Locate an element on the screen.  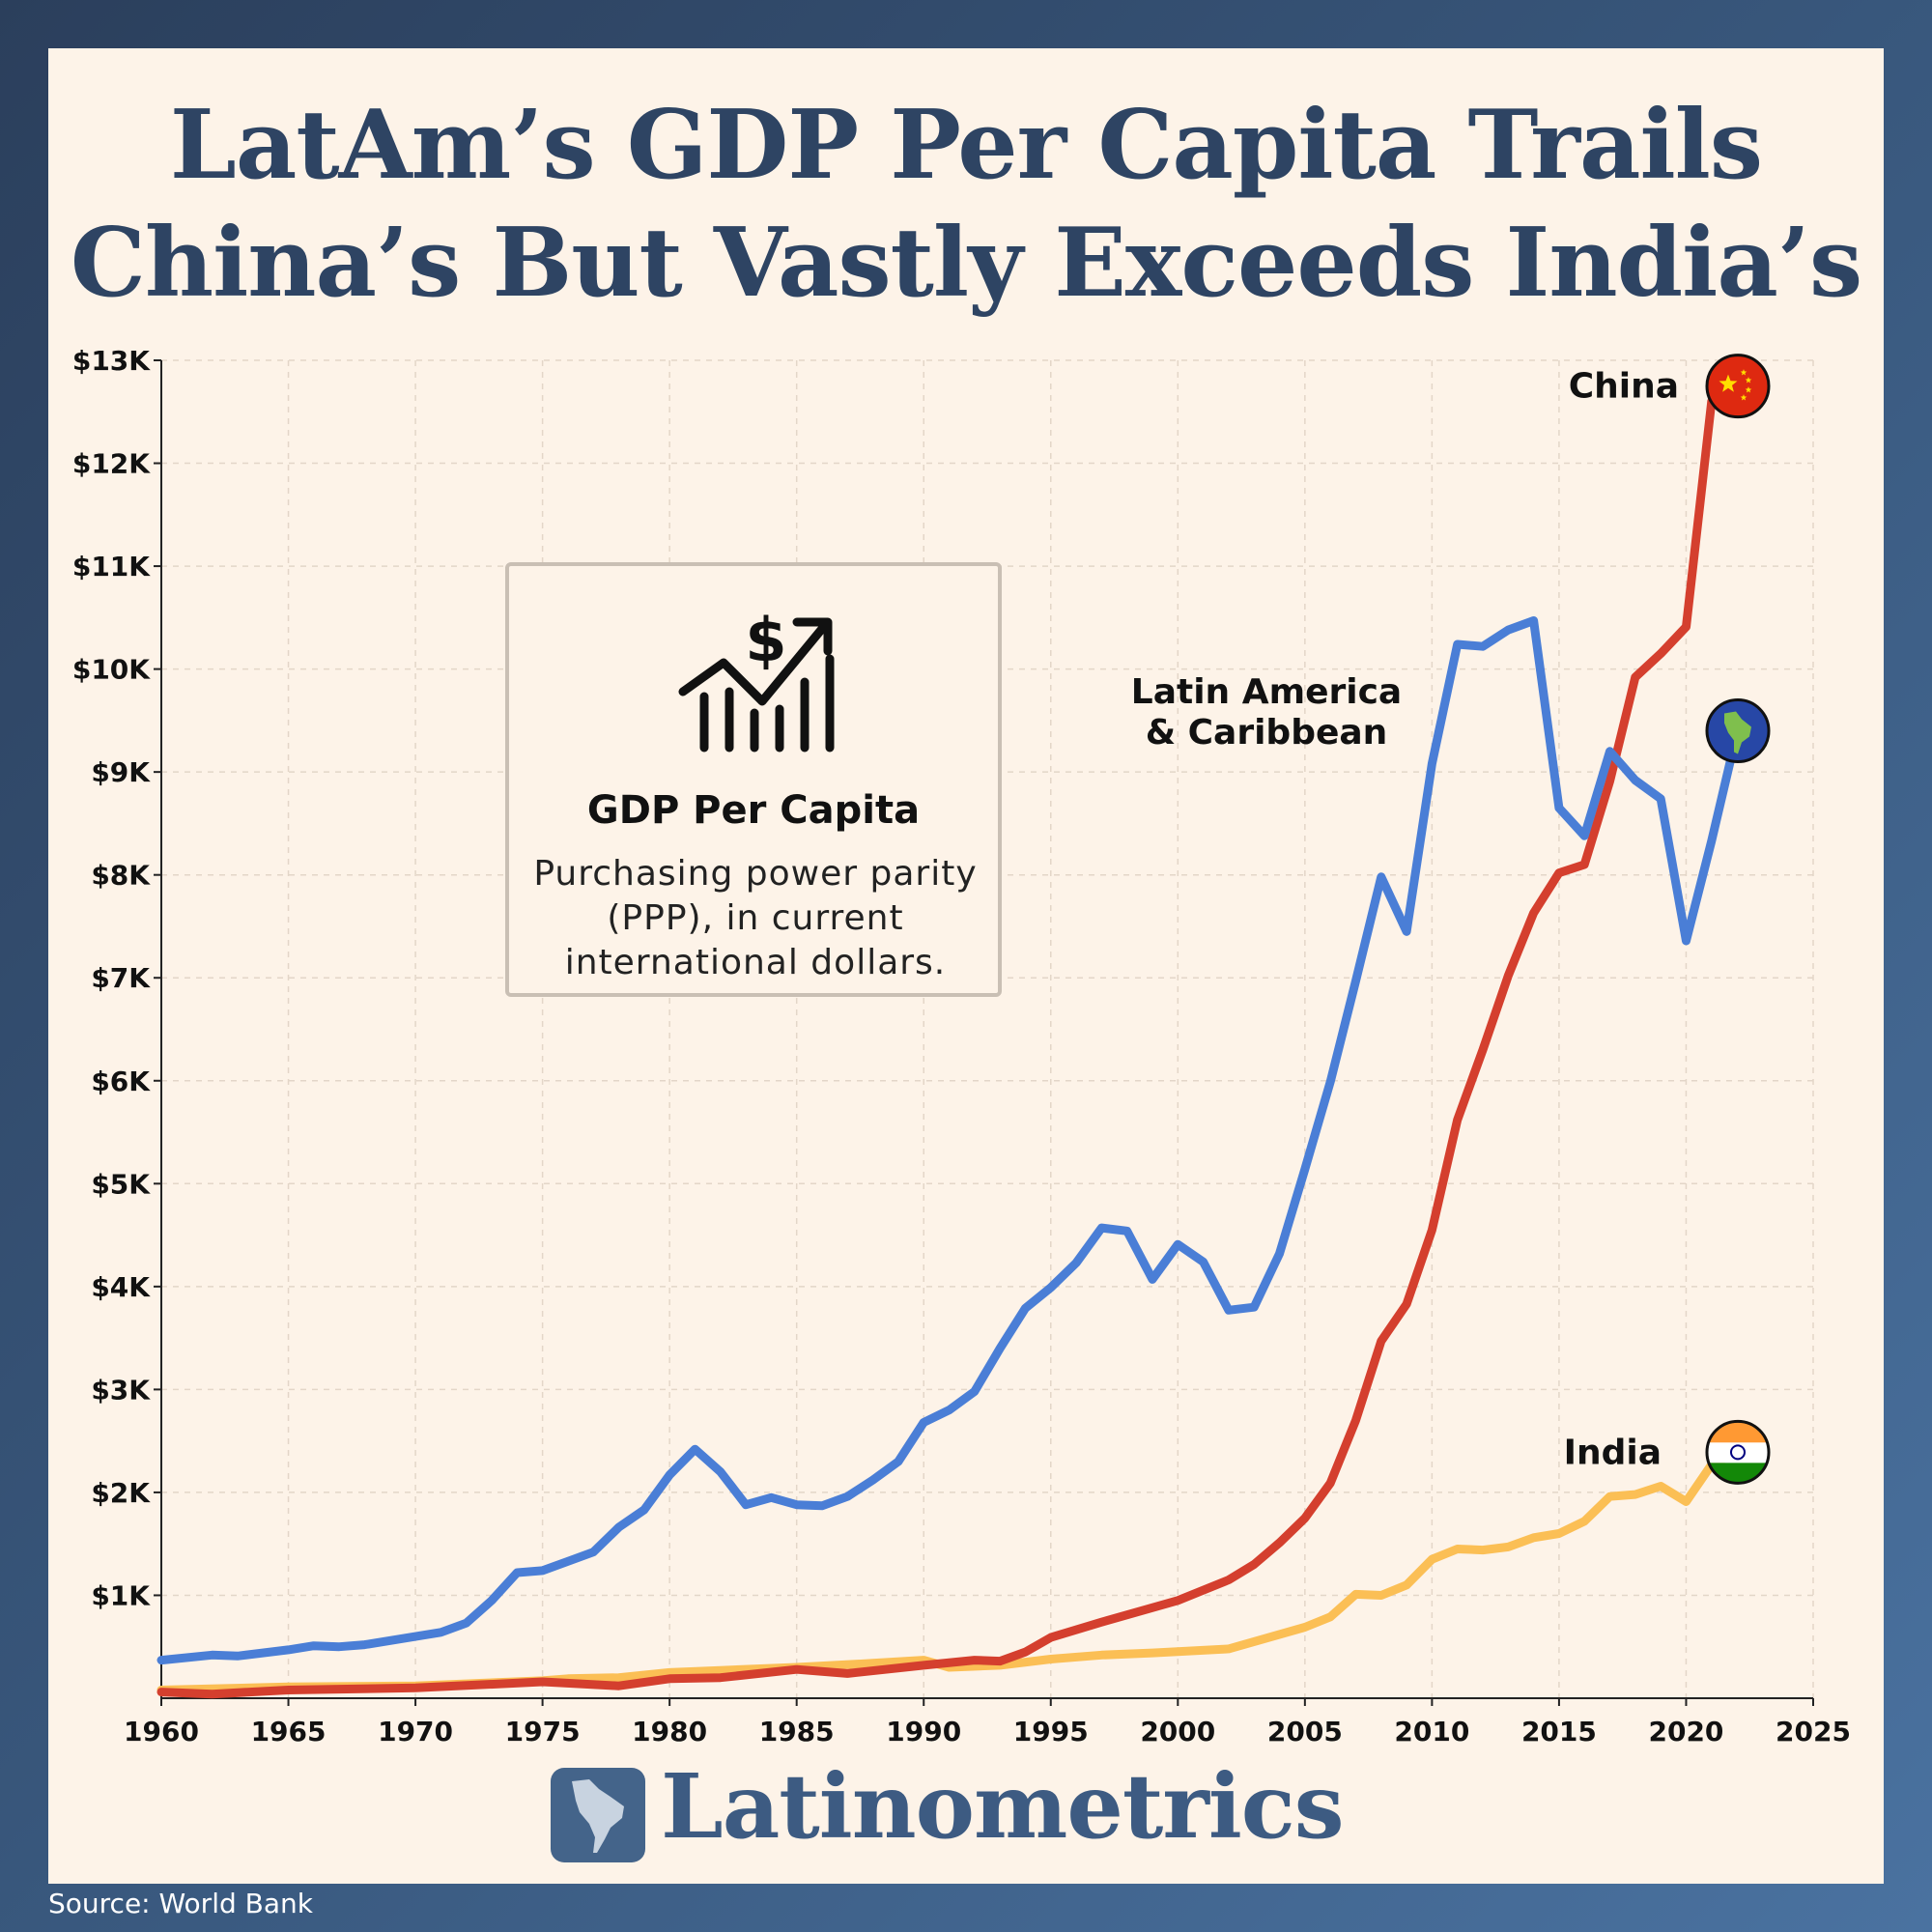
x-tick-label: 1965 is located at coordinates (289, 1731).